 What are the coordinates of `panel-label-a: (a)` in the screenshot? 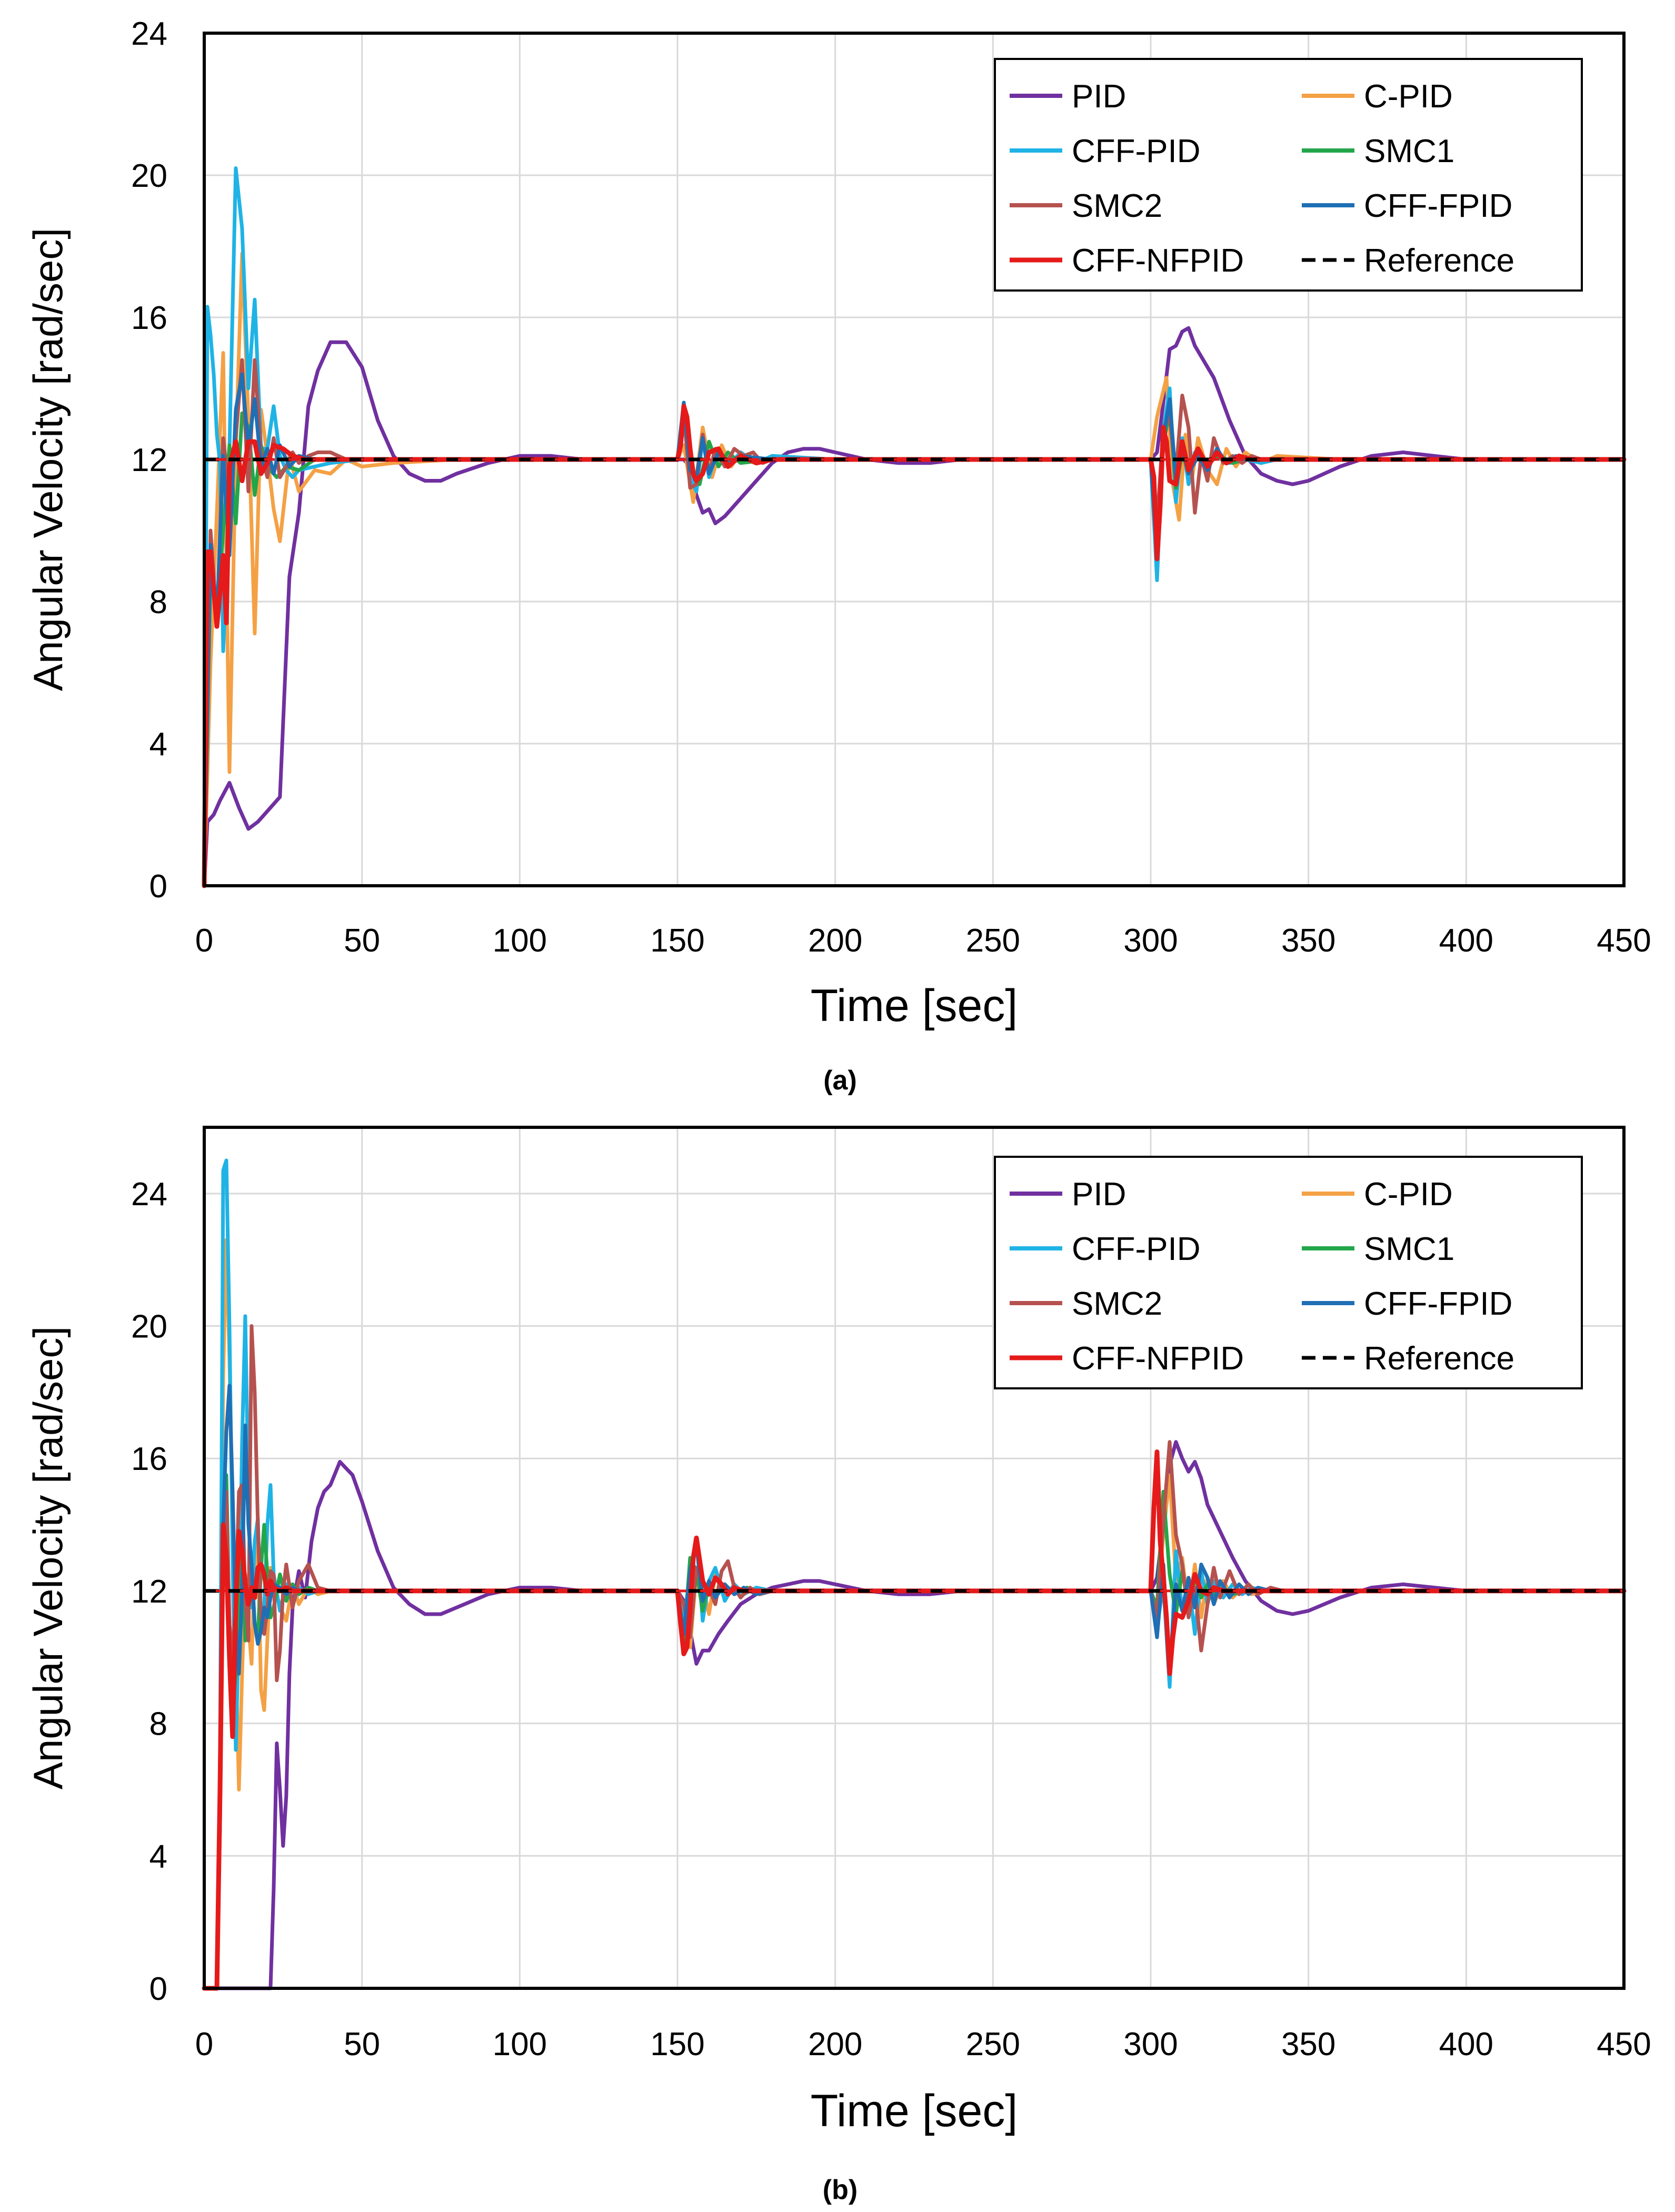 It's located at (840, 1080).